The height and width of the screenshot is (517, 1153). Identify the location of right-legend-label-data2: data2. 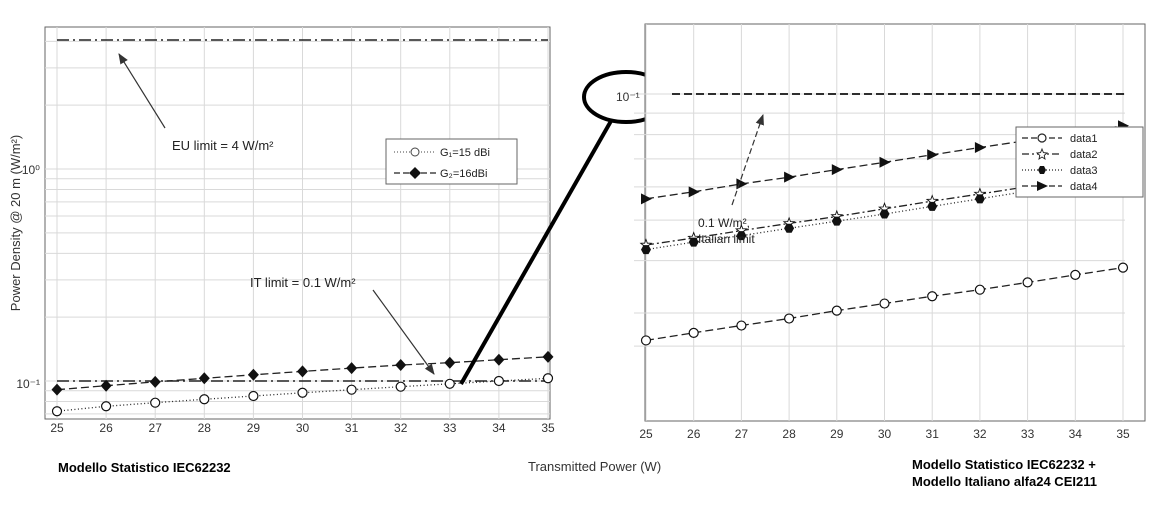
(1084, 155).